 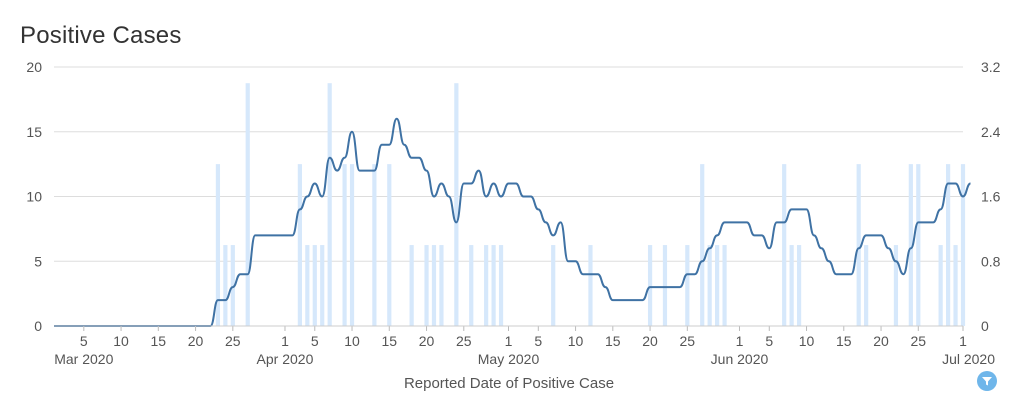 I want to click on y-left-tick-label: 15, so click(x=34, y=132).